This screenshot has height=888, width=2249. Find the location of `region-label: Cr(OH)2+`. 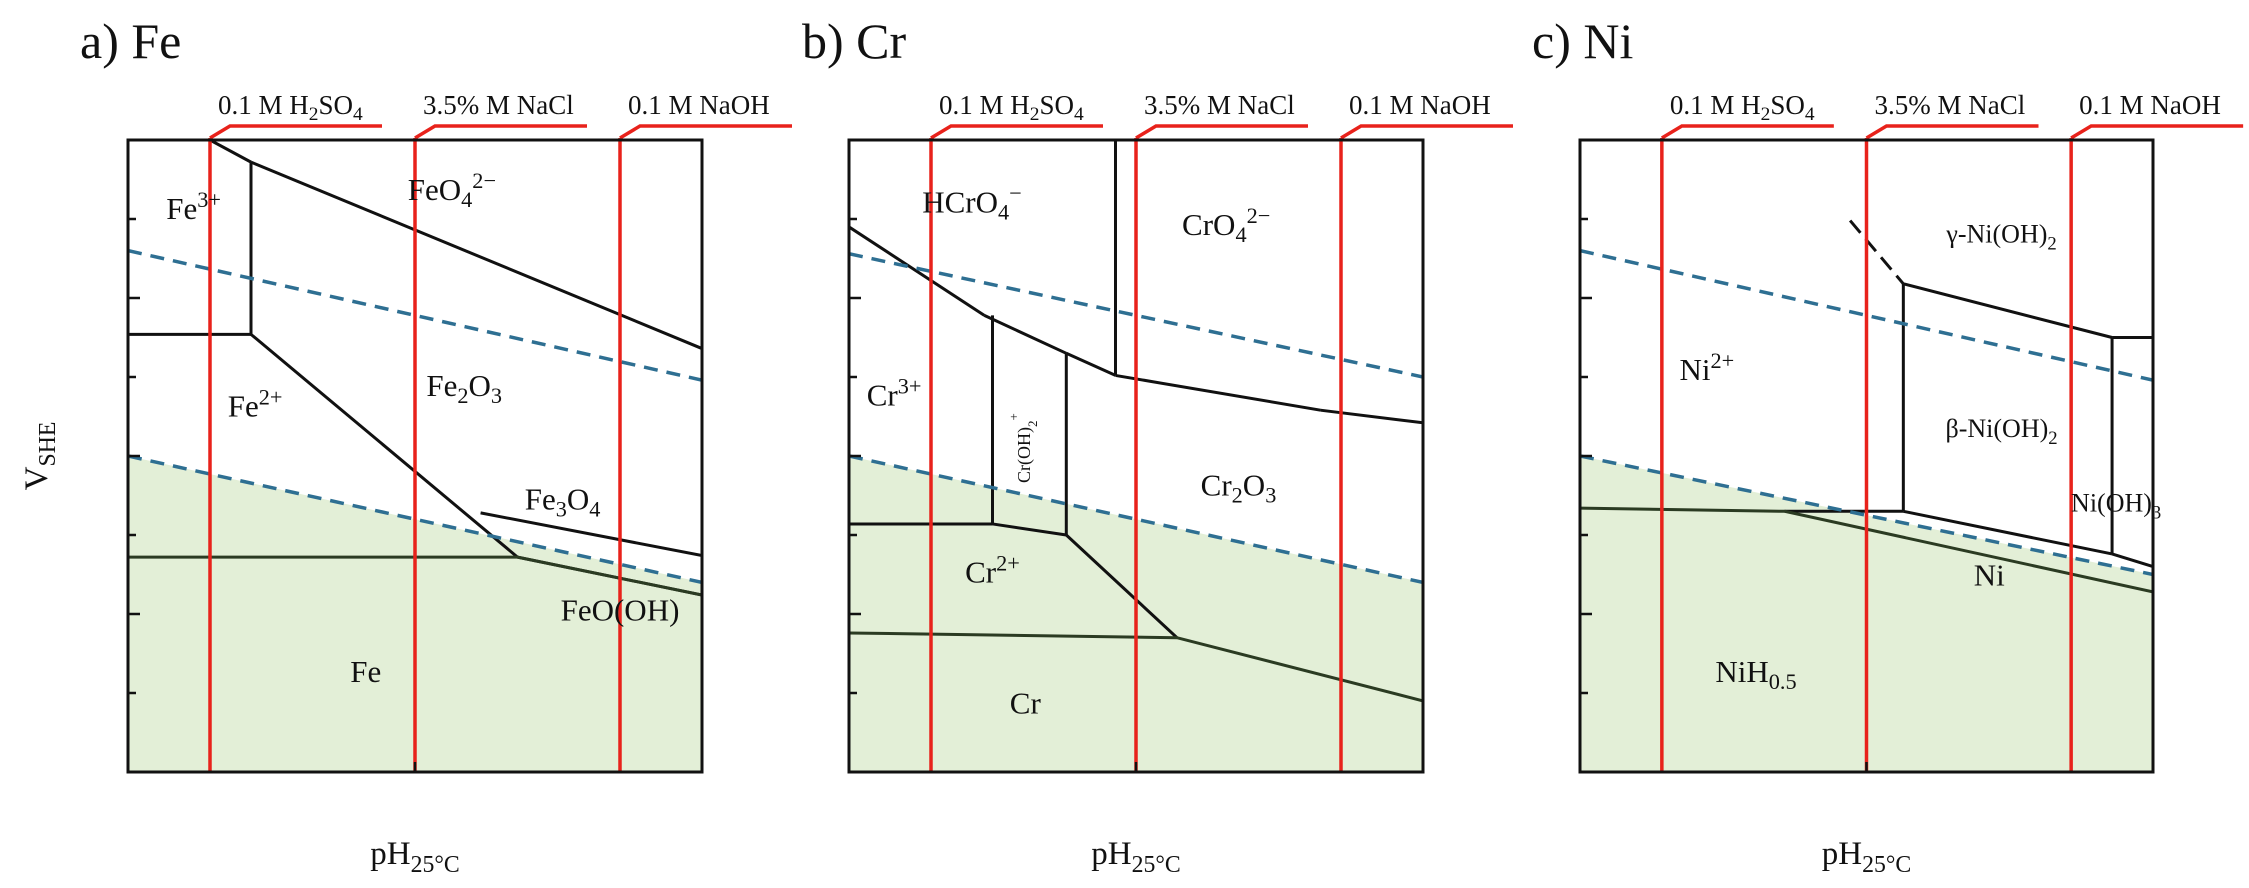

region-label: Cr(OH)2+ is located at coordinates (1023, 448).